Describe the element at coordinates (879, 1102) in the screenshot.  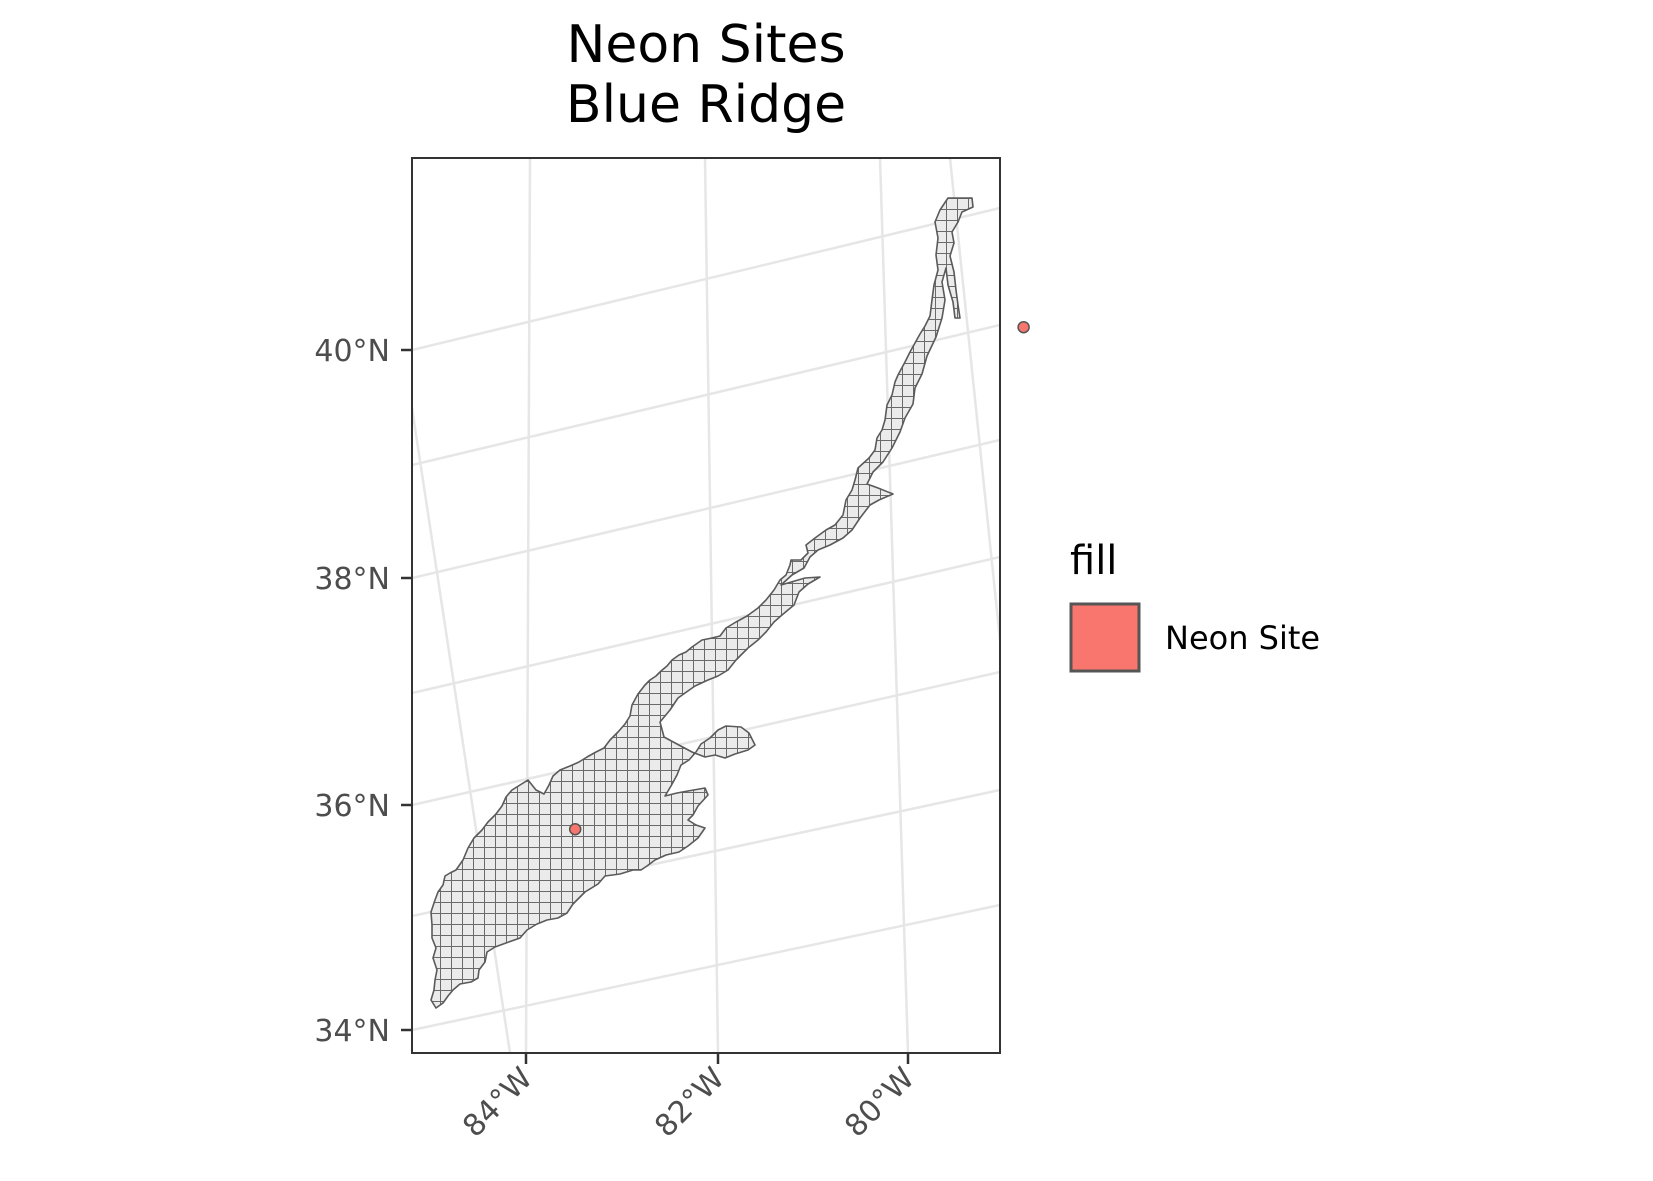
I see `x-tick-label-80w: 80°W` at that location.